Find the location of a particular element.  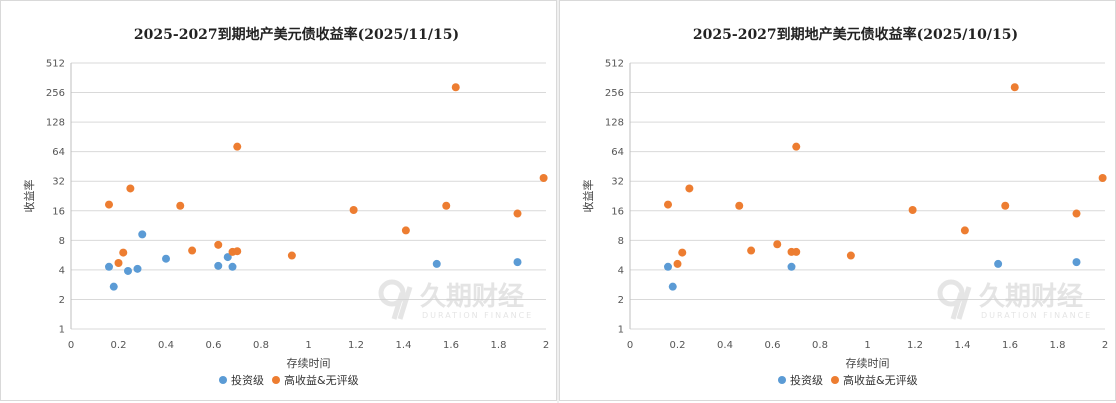

x-tick-label: 1.8 is located at coordinates (499, 345).